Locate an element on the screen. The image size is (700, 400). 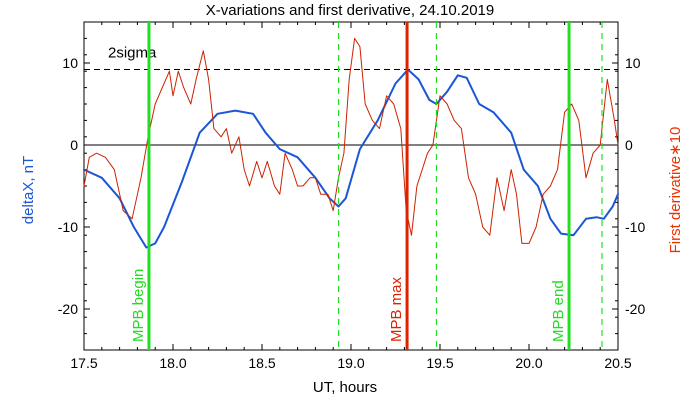
y-tick-label-left: 0 is located at coordinates (74, 145).